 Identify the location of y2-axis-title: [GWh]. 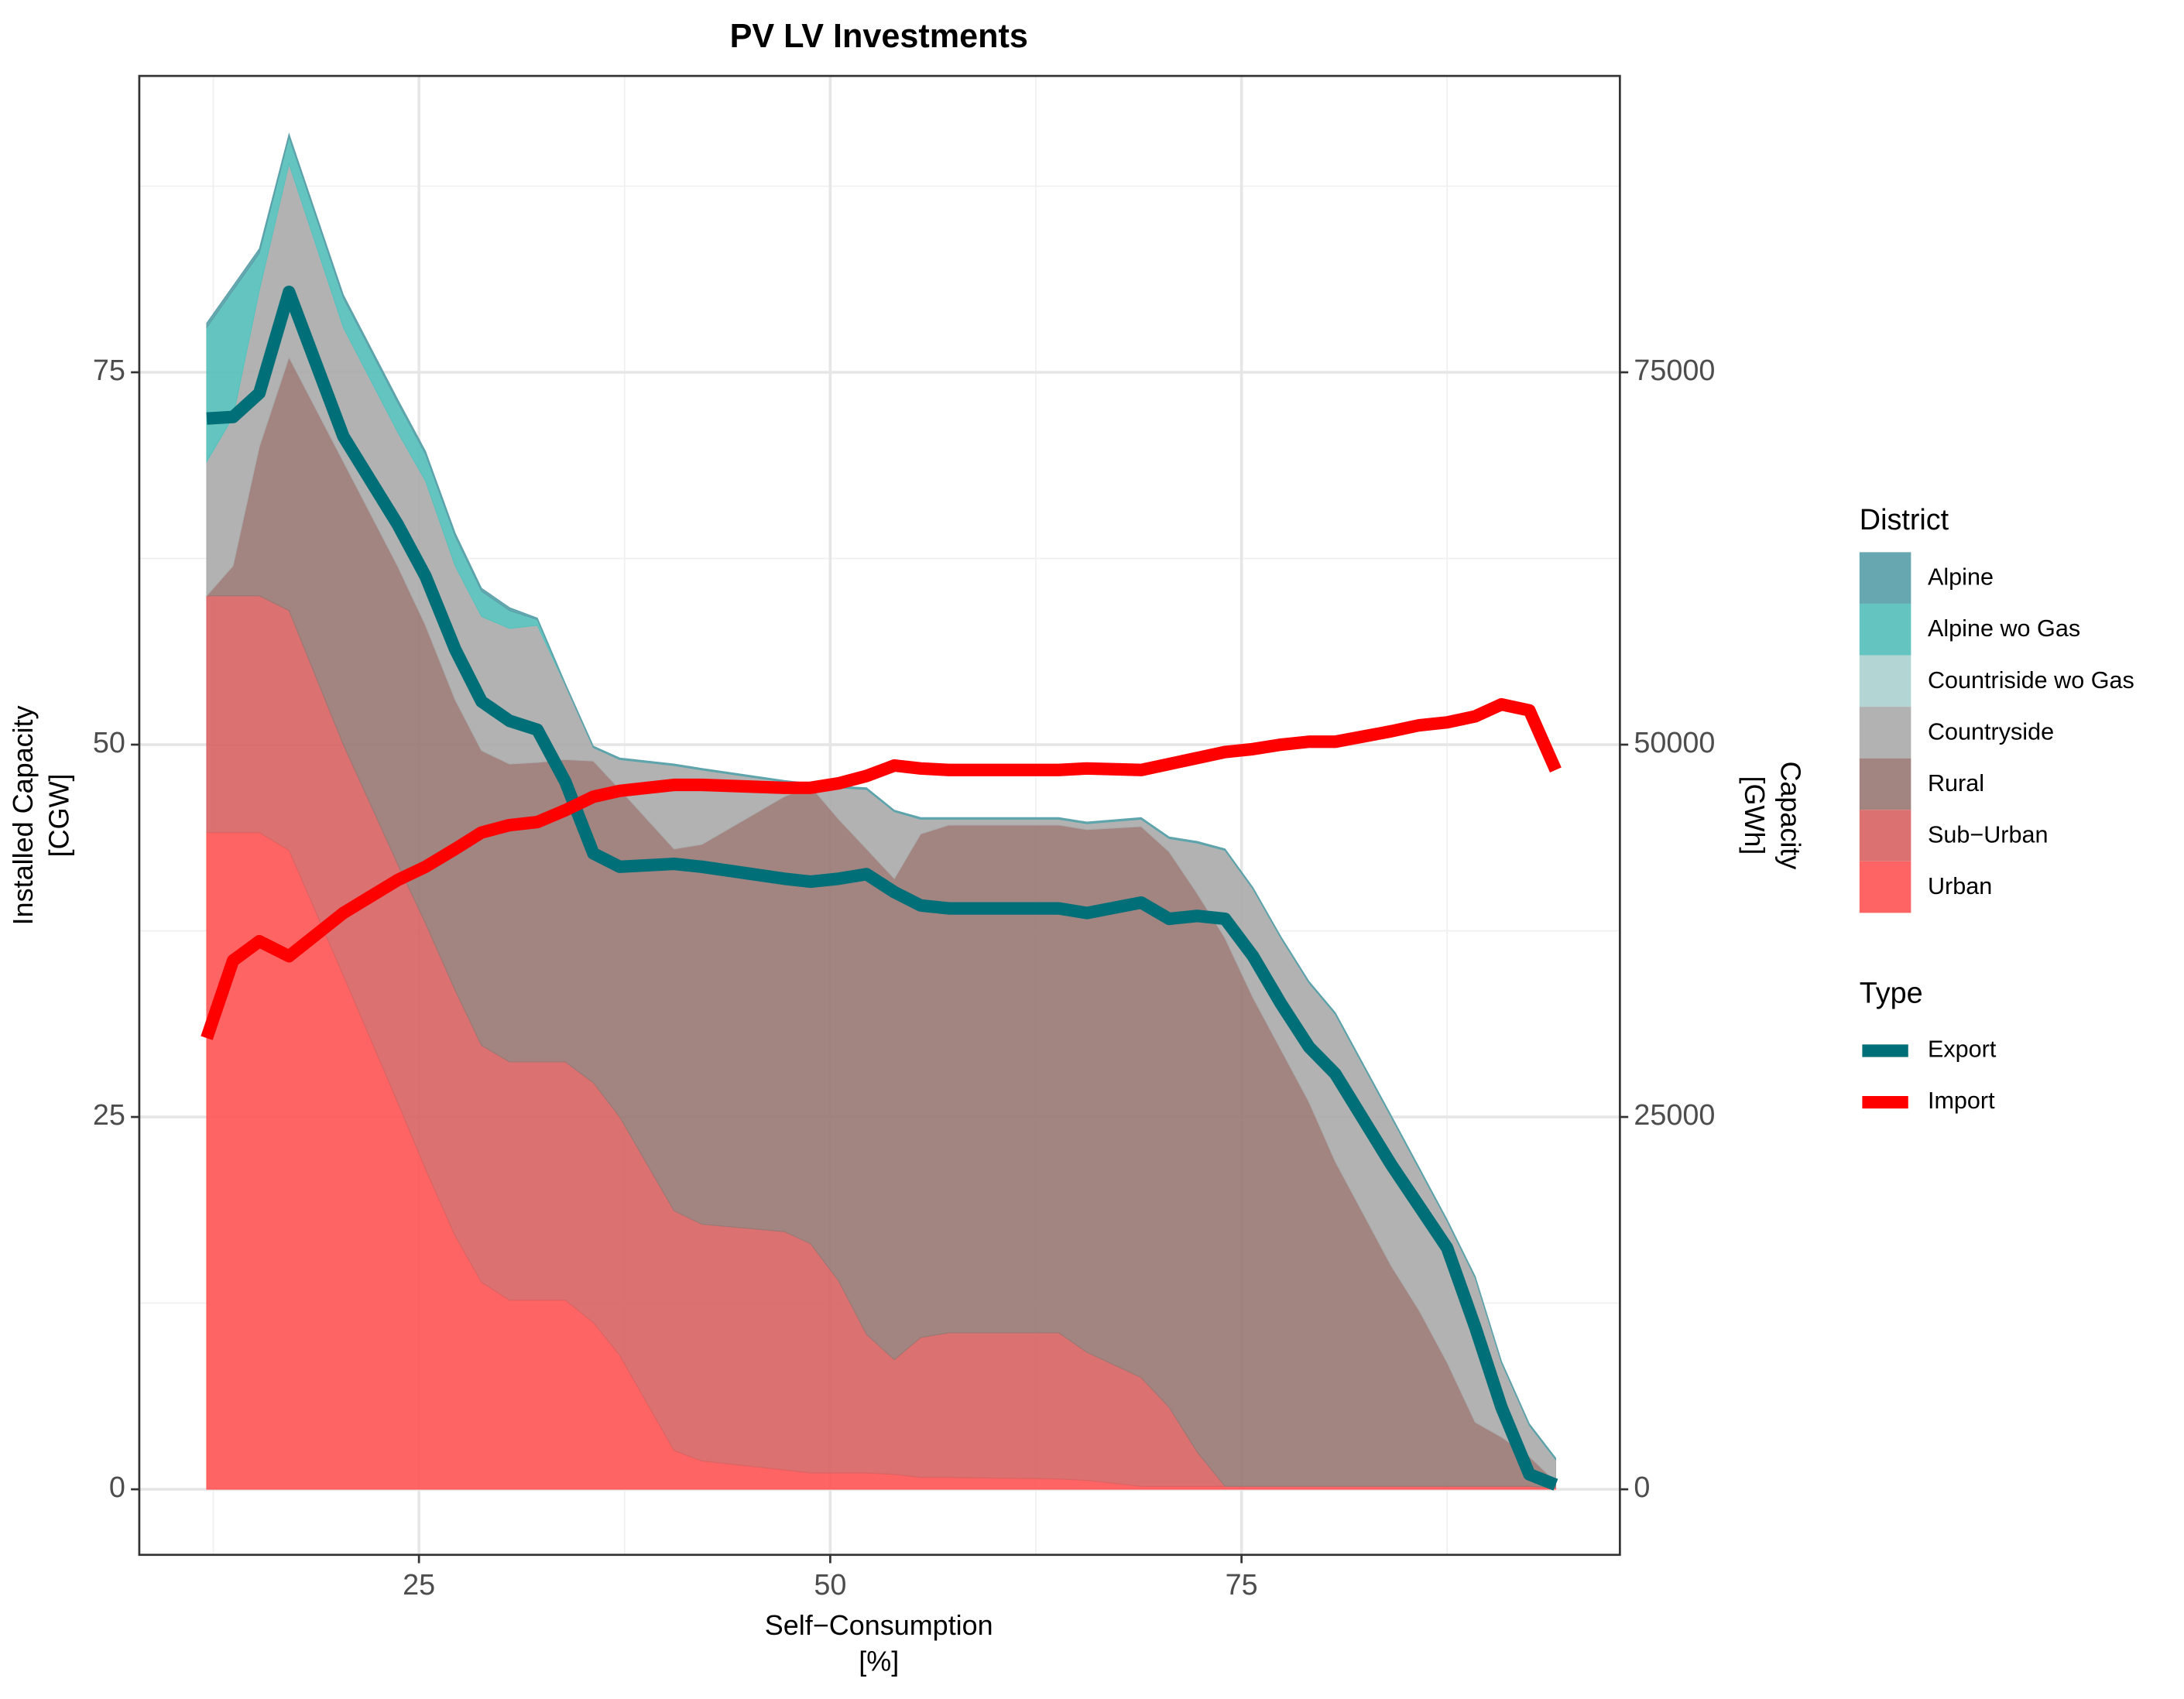
(1755, 816).